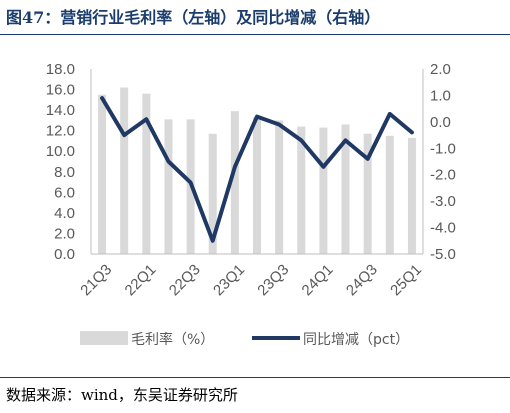 This screenshot has width=510, height=413. What do you see at coordinates (96, 280) in the screenshot?
I see `x-tick-label: 21Q3` at bounding box center [96, 280].